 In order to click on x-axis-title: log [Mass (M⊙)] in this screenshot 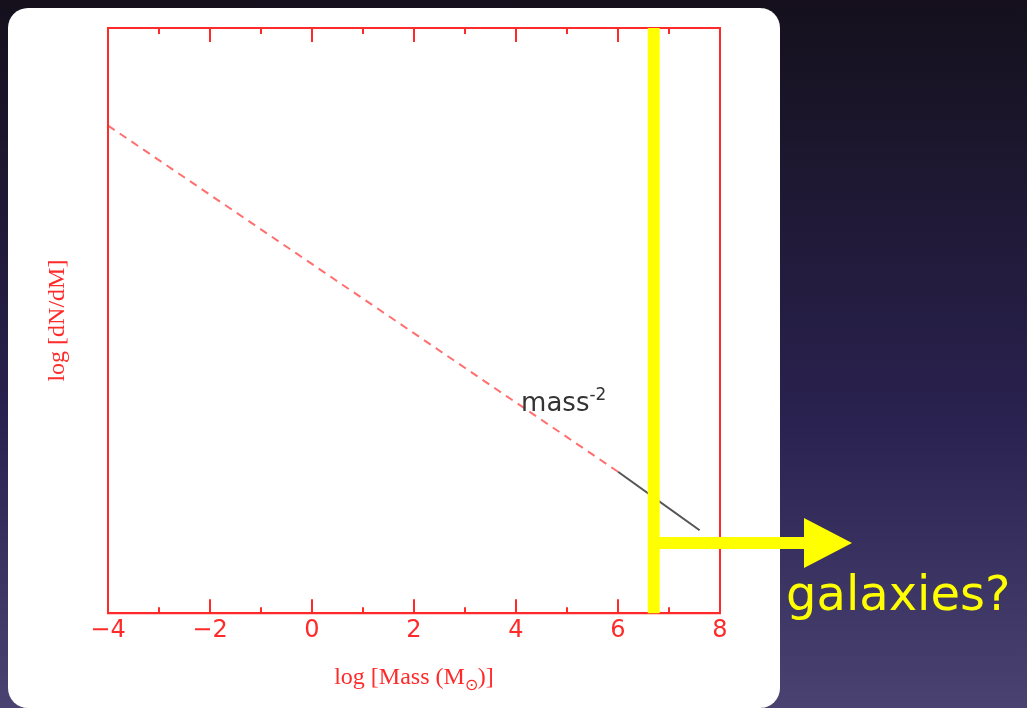, I will do `click(414, 678)`.